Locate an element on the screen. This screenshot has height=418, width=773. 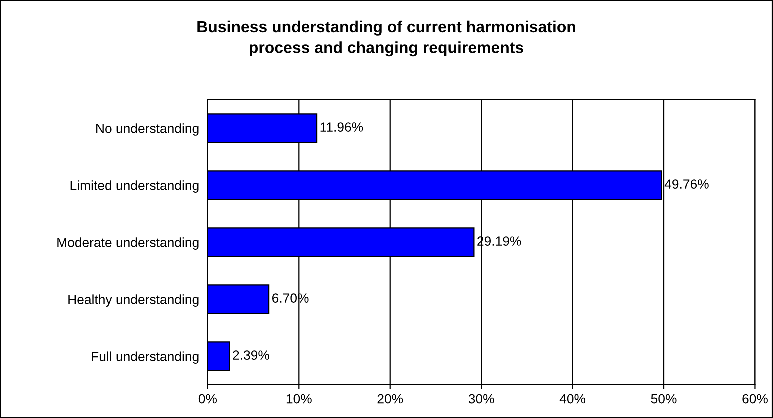
x-tick-label: 10% is located at coordinates (299, 399).